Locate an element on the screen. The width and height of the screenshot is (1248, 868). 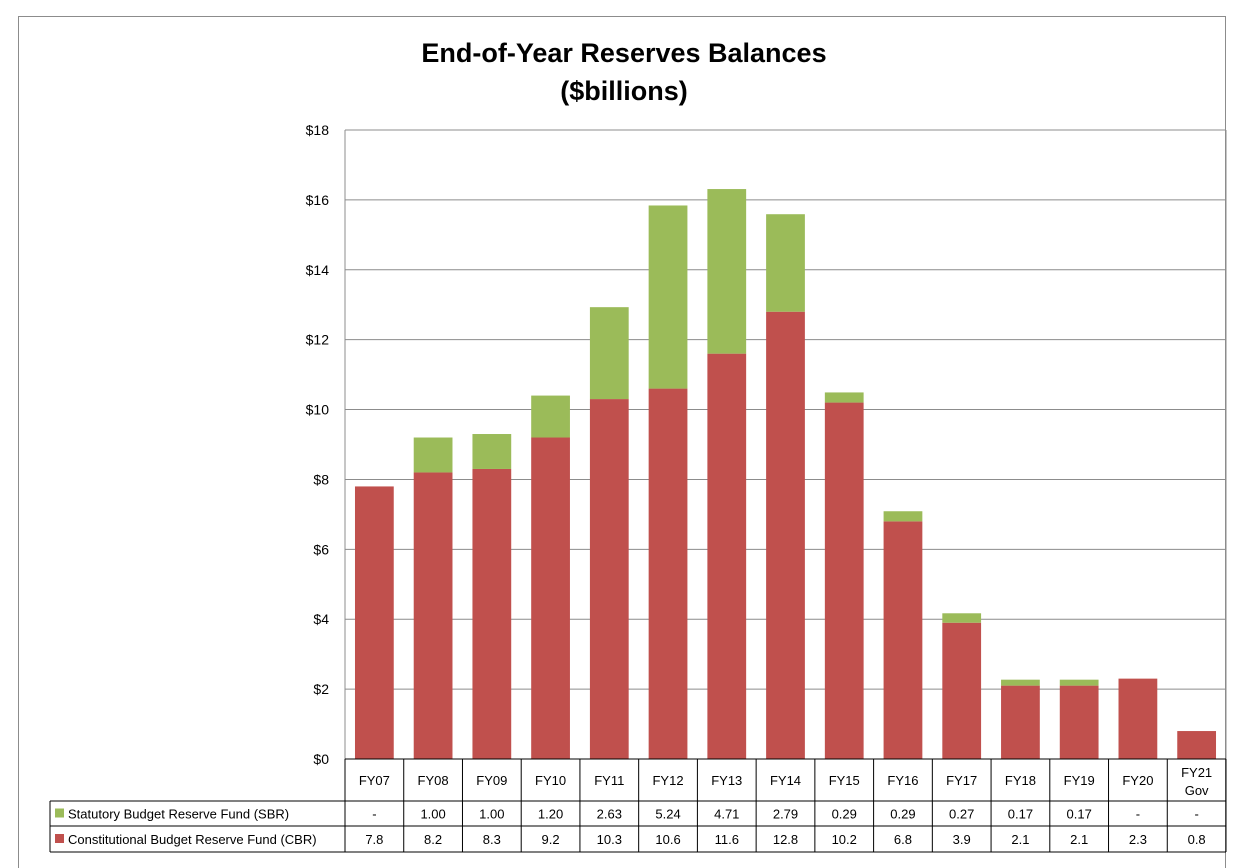
data-label: 6.8 is located at coordinates (903, 839).